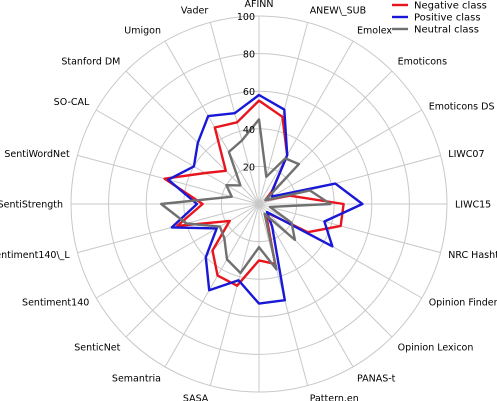 Image resolution: width=497 pixels, height=401 pixels. Describe the element at coordinates (194, 11) in the screenshot. I see `axis-label: Vader` at that location.